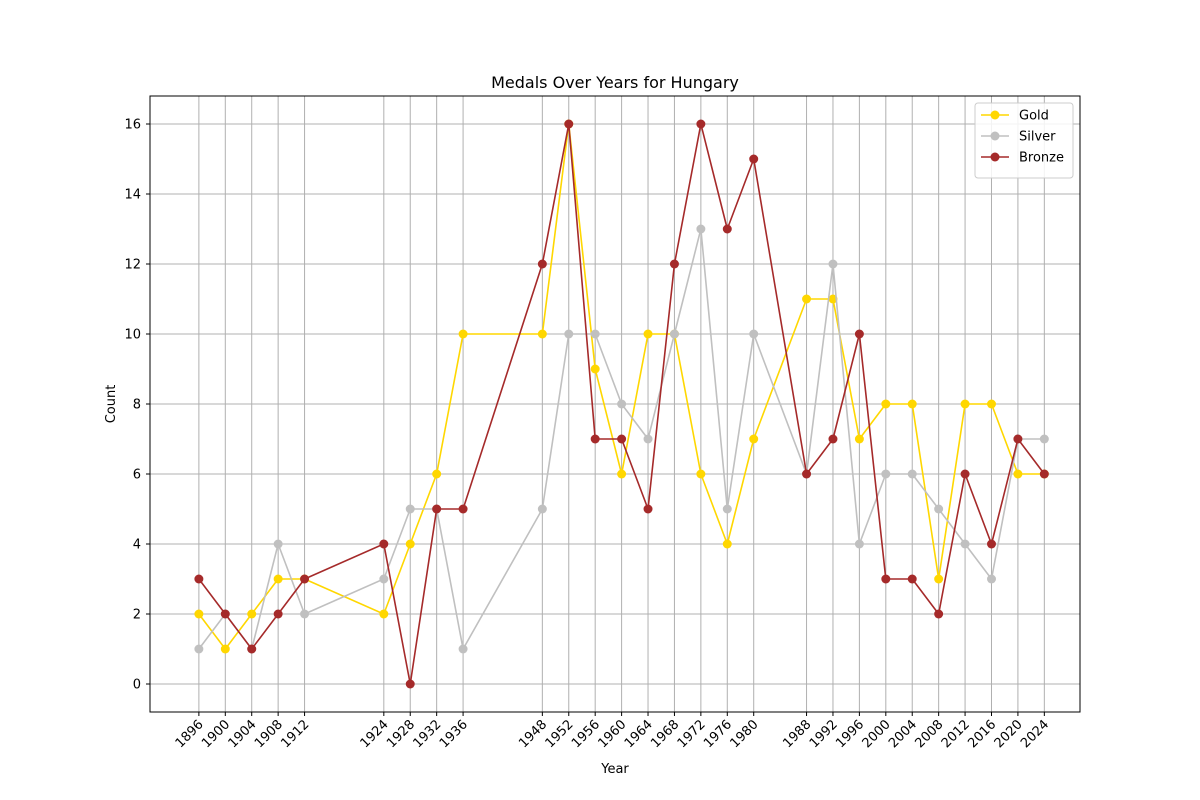 The image size is (1200, 800). Describe the element at coordinates (586, 734) in the screenshot. I see `x-tick-label: 1956` at that location.